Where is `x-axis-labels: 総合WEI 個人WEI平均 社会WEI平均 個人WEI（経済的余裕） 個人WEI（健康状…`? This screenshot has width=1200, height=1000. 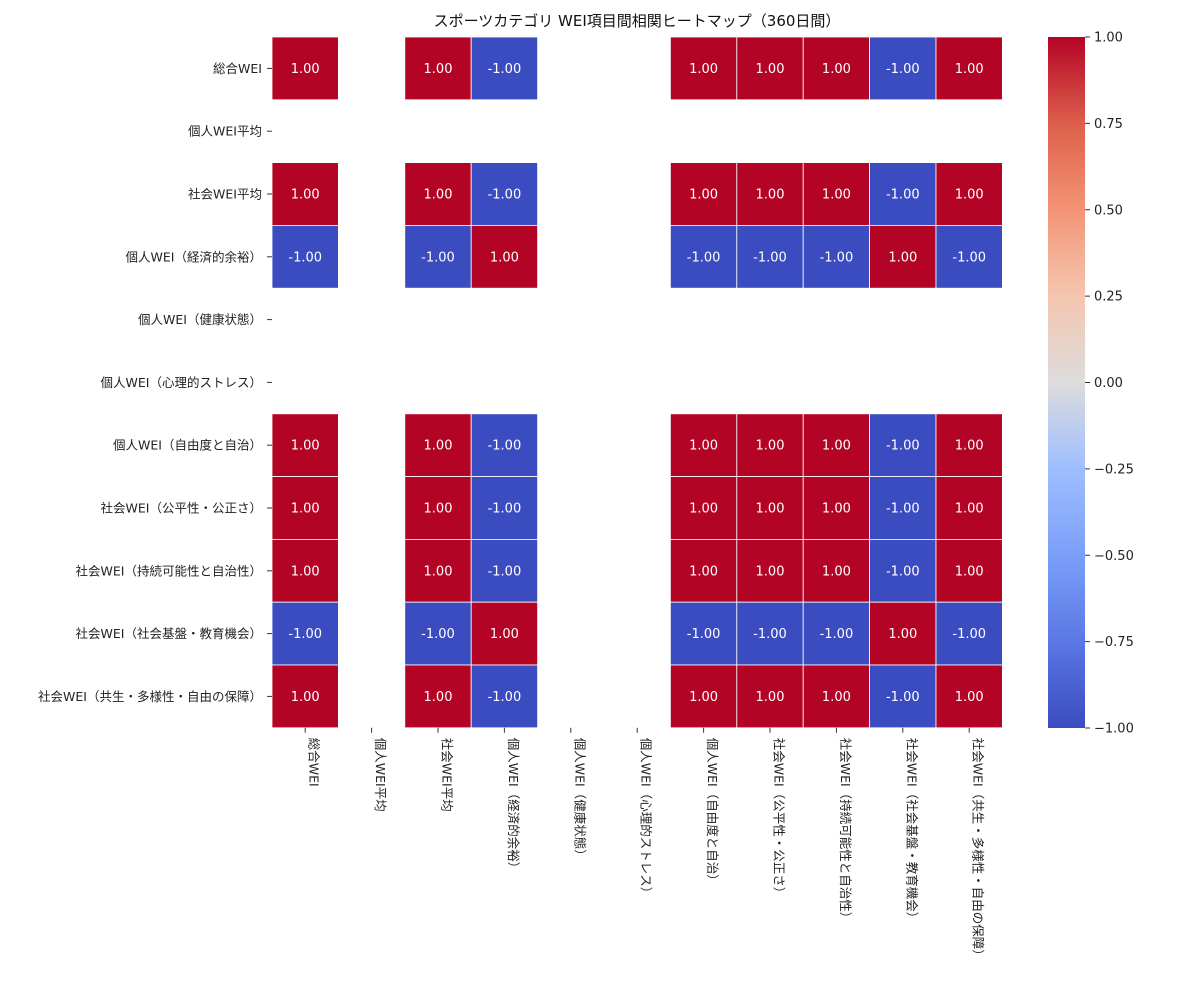 x-axis-labels: 総合WEI 個人WEI平均 社会WEI平均 個人WEI（経済的余裕） 個人WEI（健康状… is located at coordinates (645, 844).